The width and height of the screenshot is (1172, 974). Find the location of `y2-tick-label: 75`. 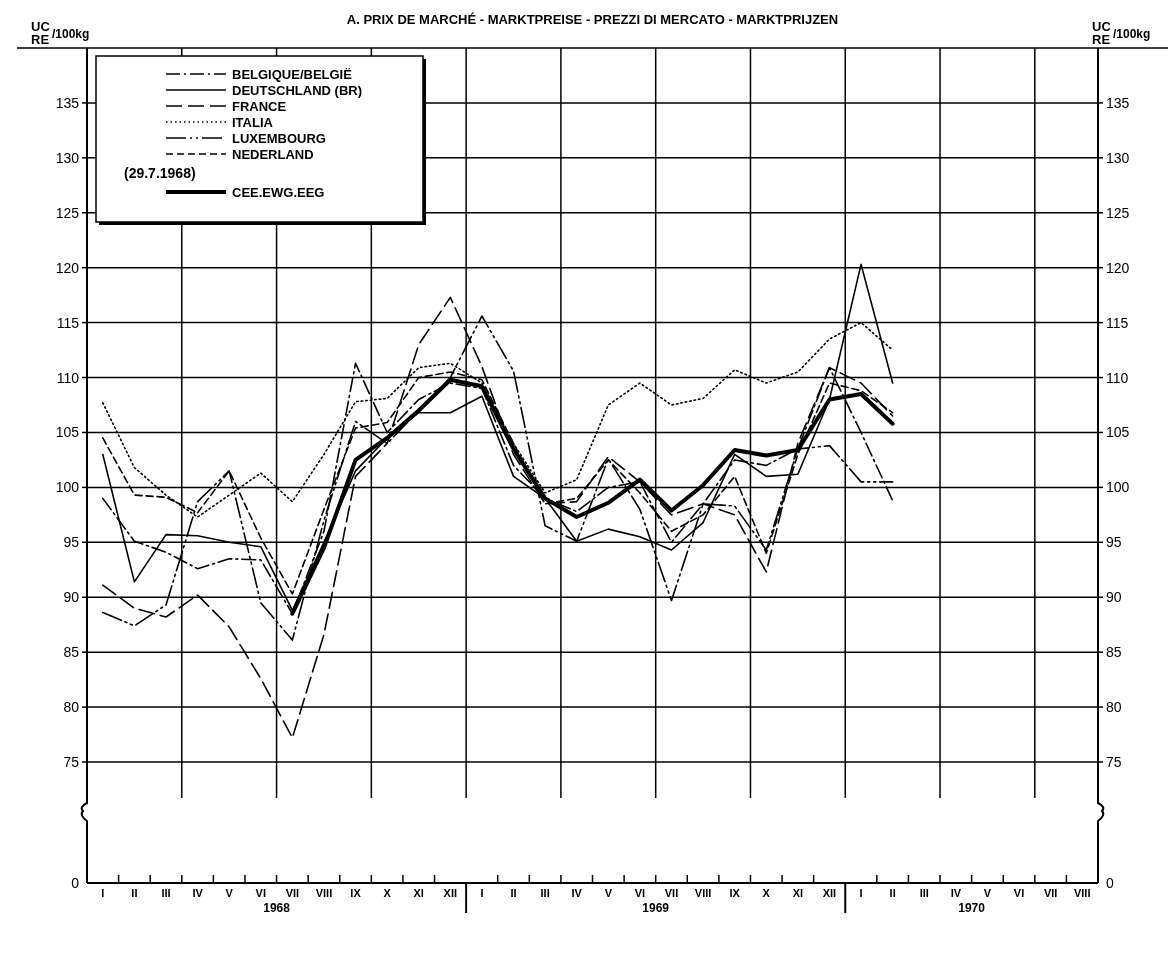

y2-tick-label: 75 is located at coordinates (1114, 762).